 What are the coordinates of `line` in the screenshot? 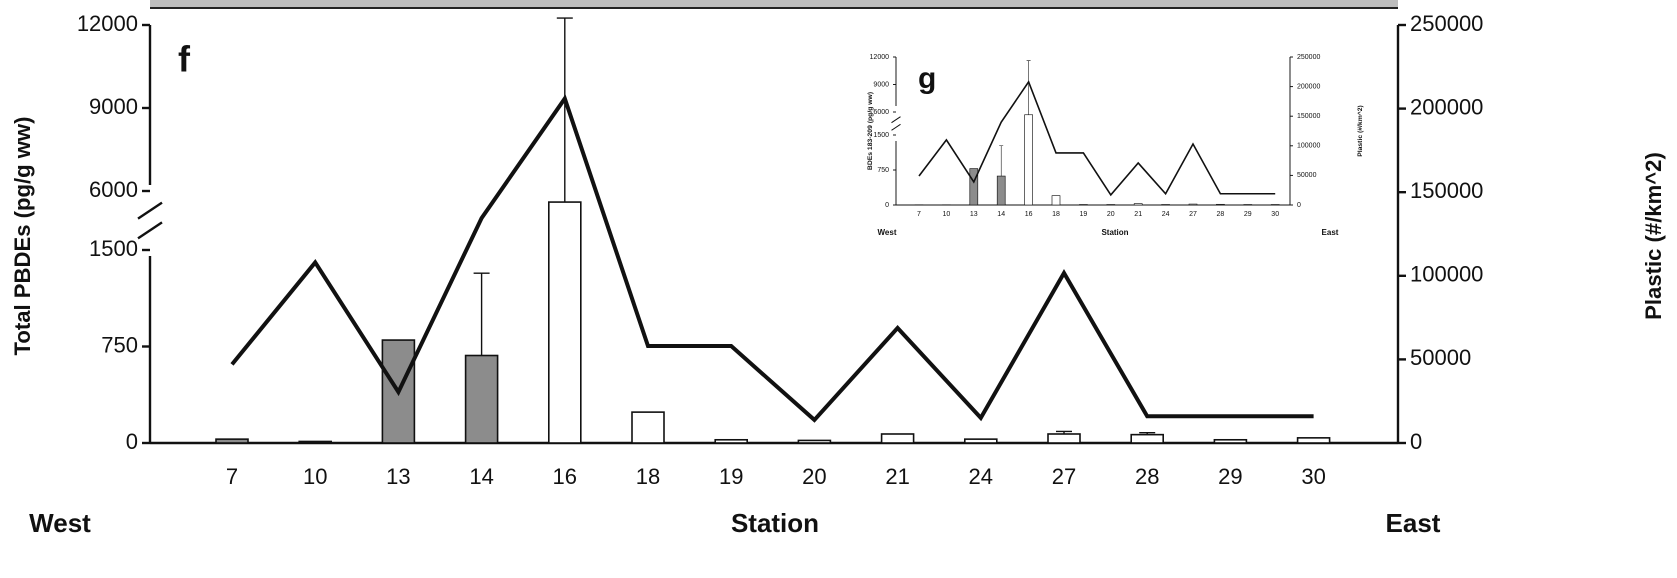 It's located at (1097, 138).